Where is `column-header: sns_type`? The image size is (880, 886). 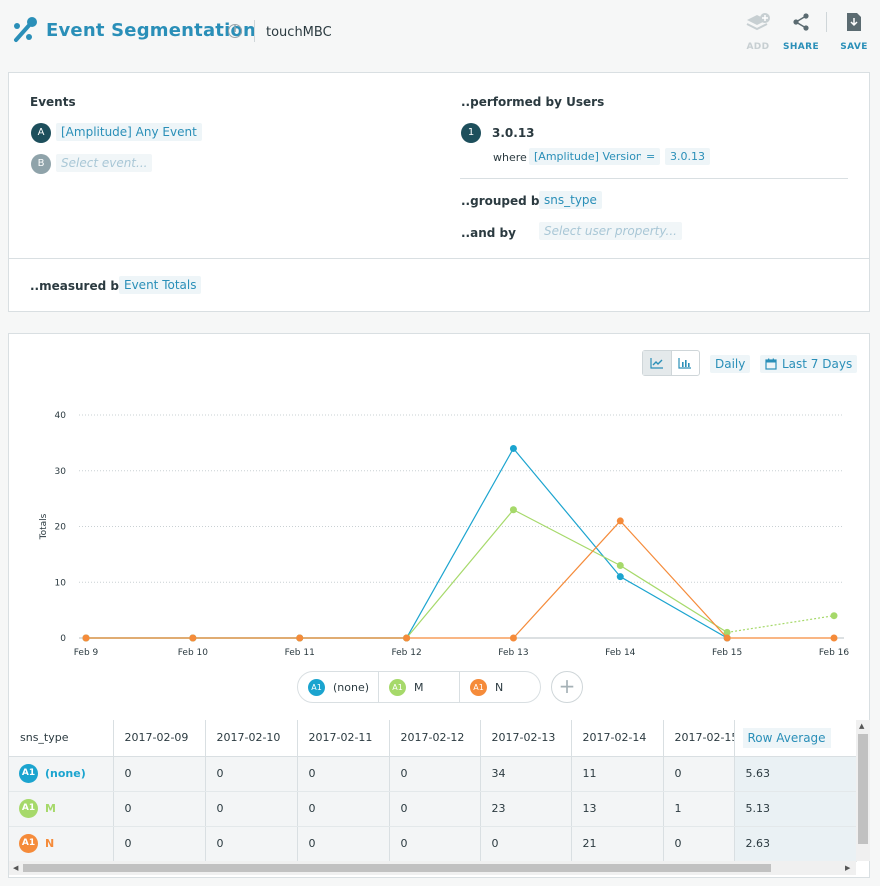 column-header: sns_type is located at coordinates (61, 738).